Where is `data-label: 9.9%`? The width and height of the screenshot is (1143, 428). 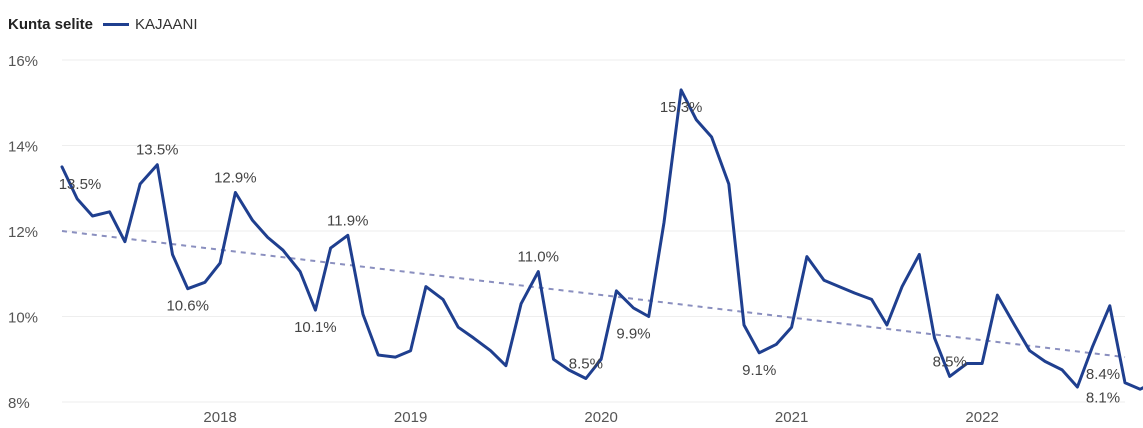
data-label: 9.9% is located at coordinates (633, 334).